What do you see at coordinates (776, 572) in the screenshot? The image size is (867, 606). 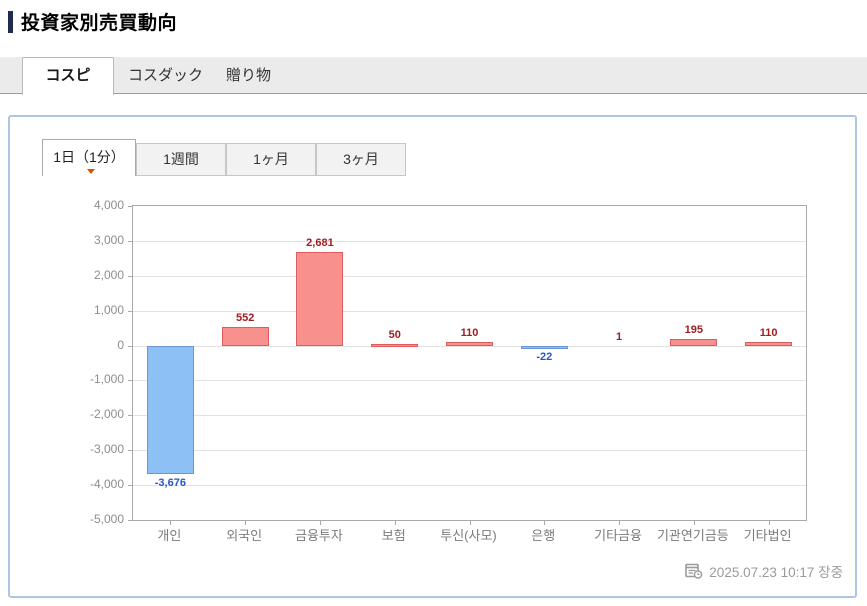 I see `timestamp-text: 2025.07.23 10:17 장중` at bounding box center [776, 572].